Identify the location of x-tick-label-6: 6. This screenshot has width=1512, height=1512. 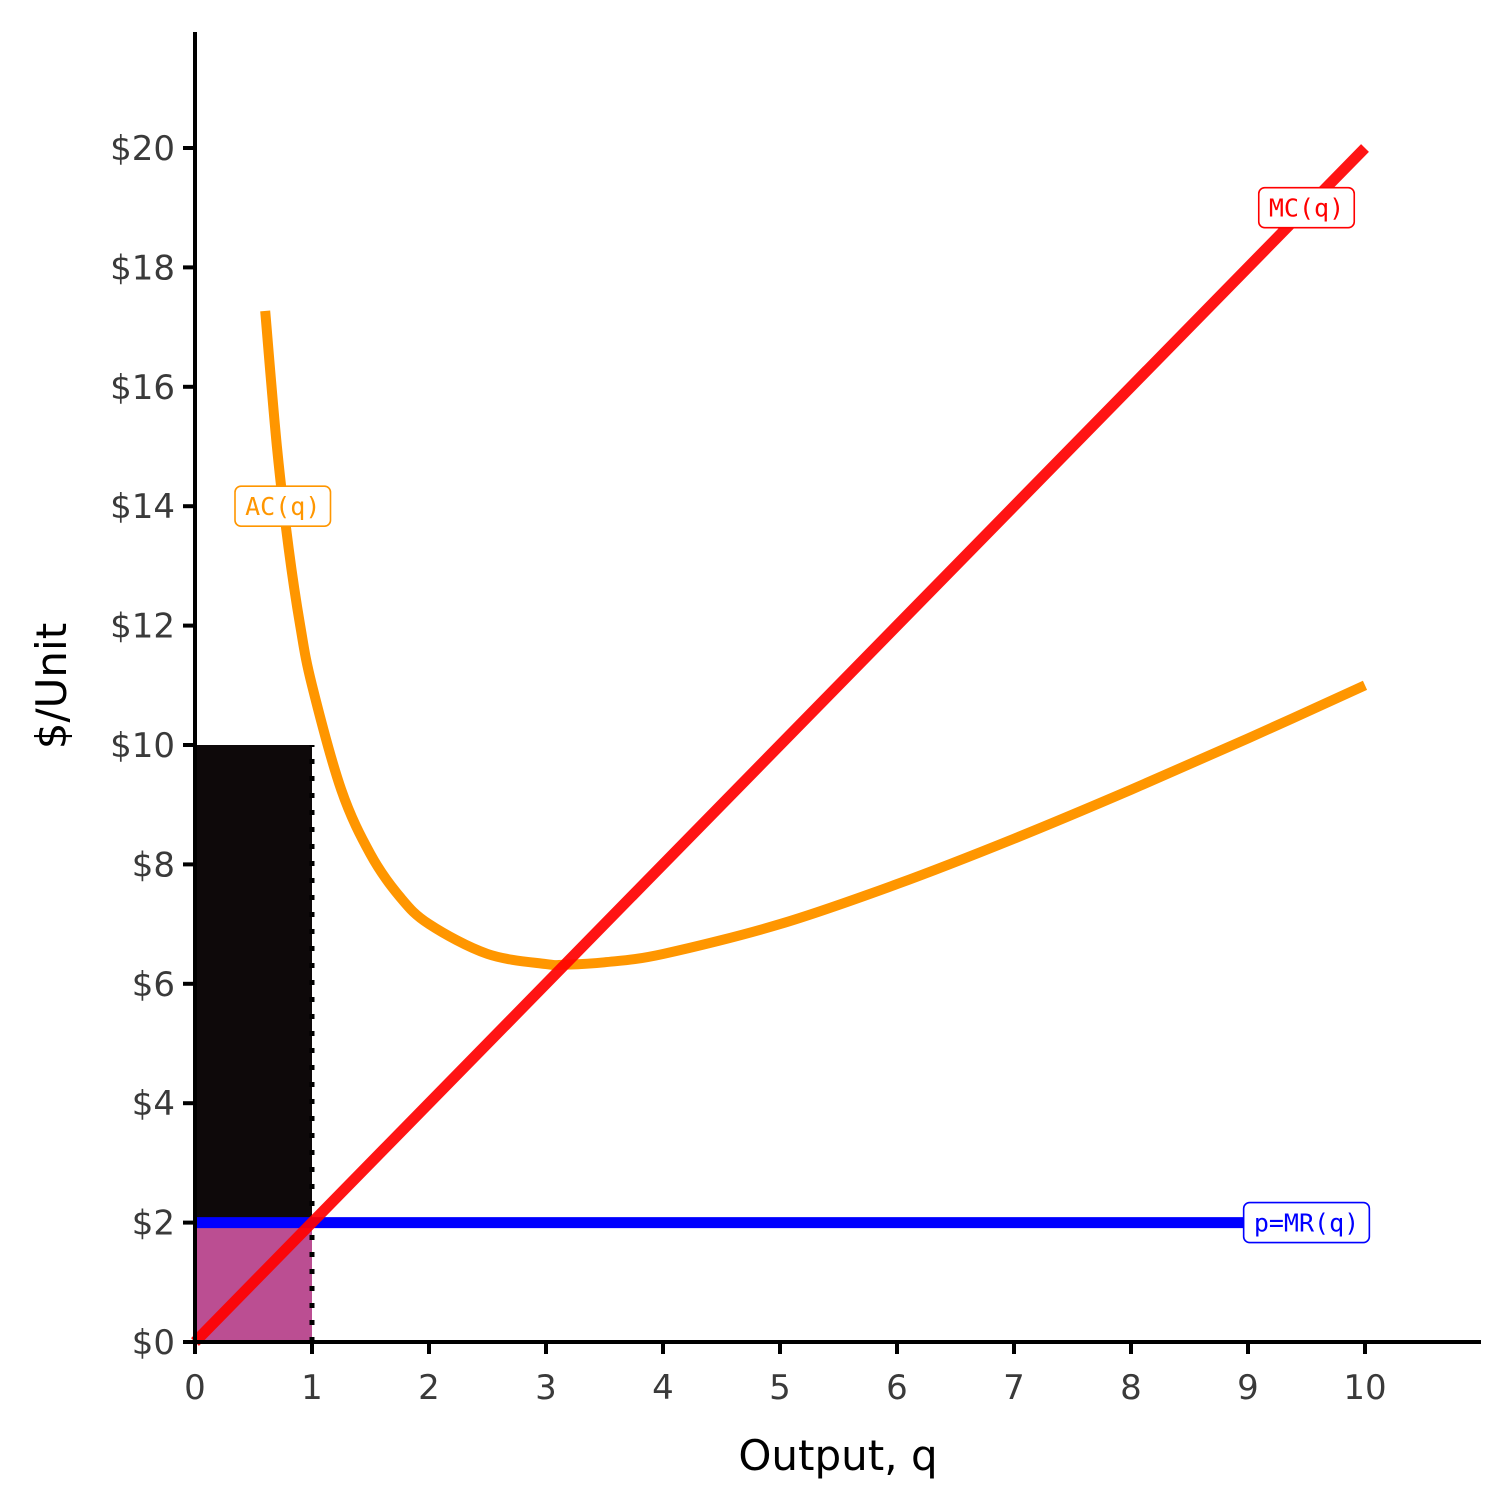
(897, 1388).